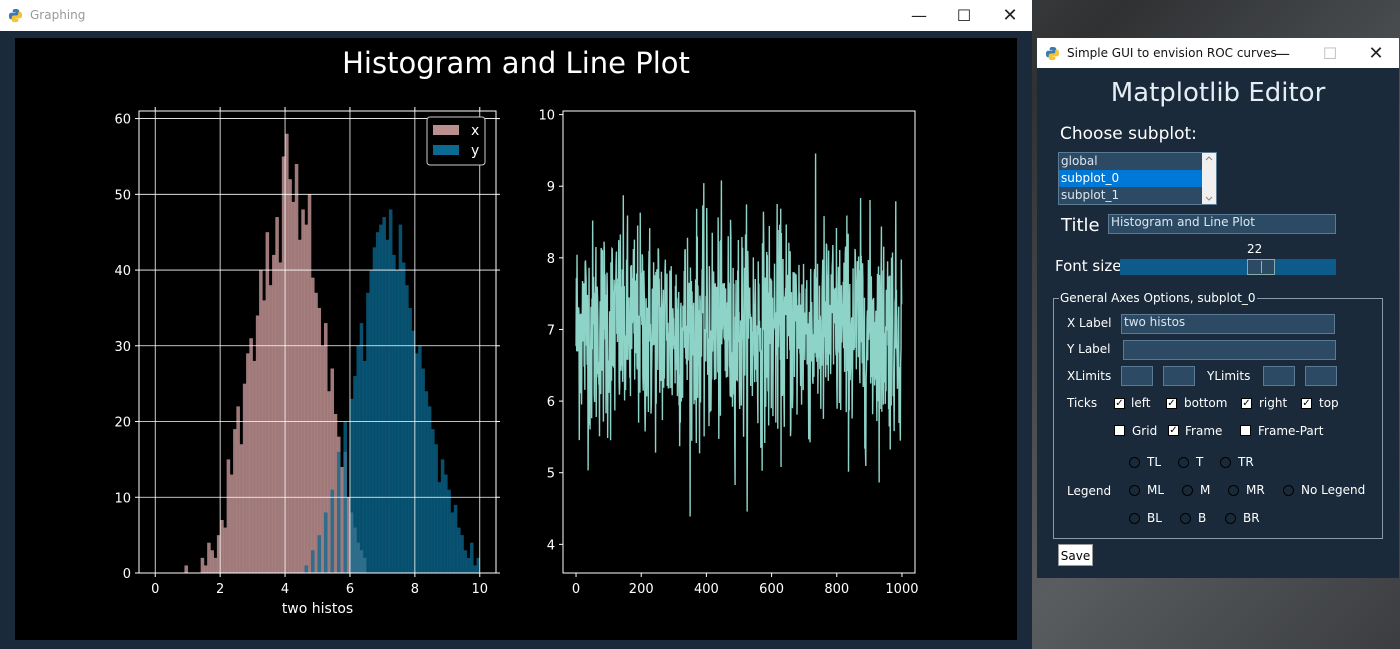 The width and height of the screenshot is (1400, 649). Describe the element at coordinates (1329, 403) in the screenshot. I see `tick-top-label: top` at that location.